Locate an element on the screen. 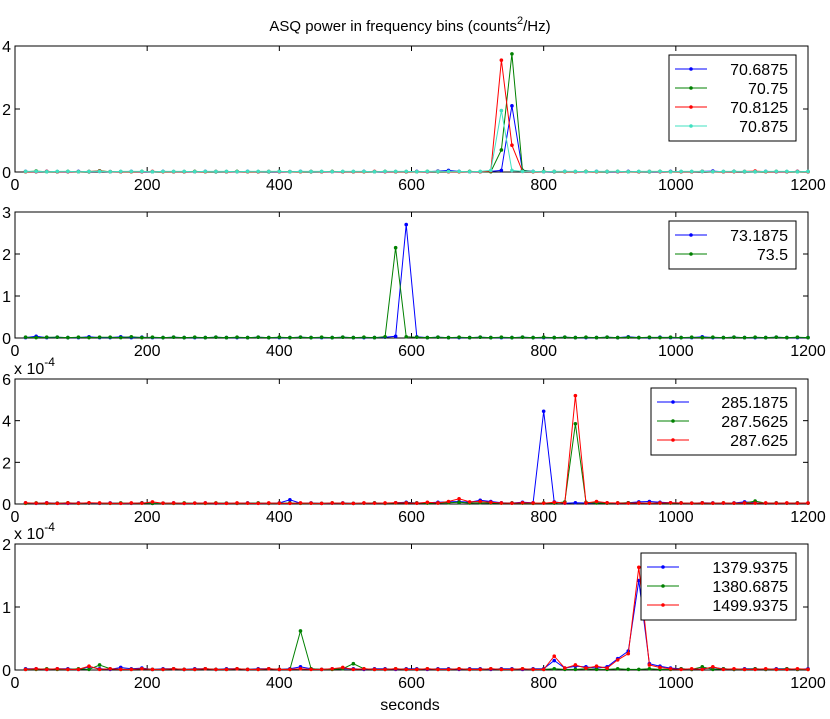 The width and height of the screenshot is (830, 719). legend-label: 1379.9375 is located at coordinates (750, 568).